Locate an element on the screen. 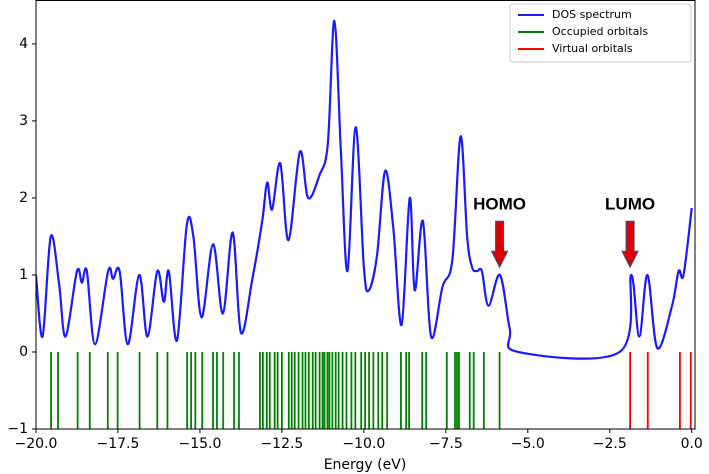  y-tick-label: 2 is located at coordinates (23, 198).